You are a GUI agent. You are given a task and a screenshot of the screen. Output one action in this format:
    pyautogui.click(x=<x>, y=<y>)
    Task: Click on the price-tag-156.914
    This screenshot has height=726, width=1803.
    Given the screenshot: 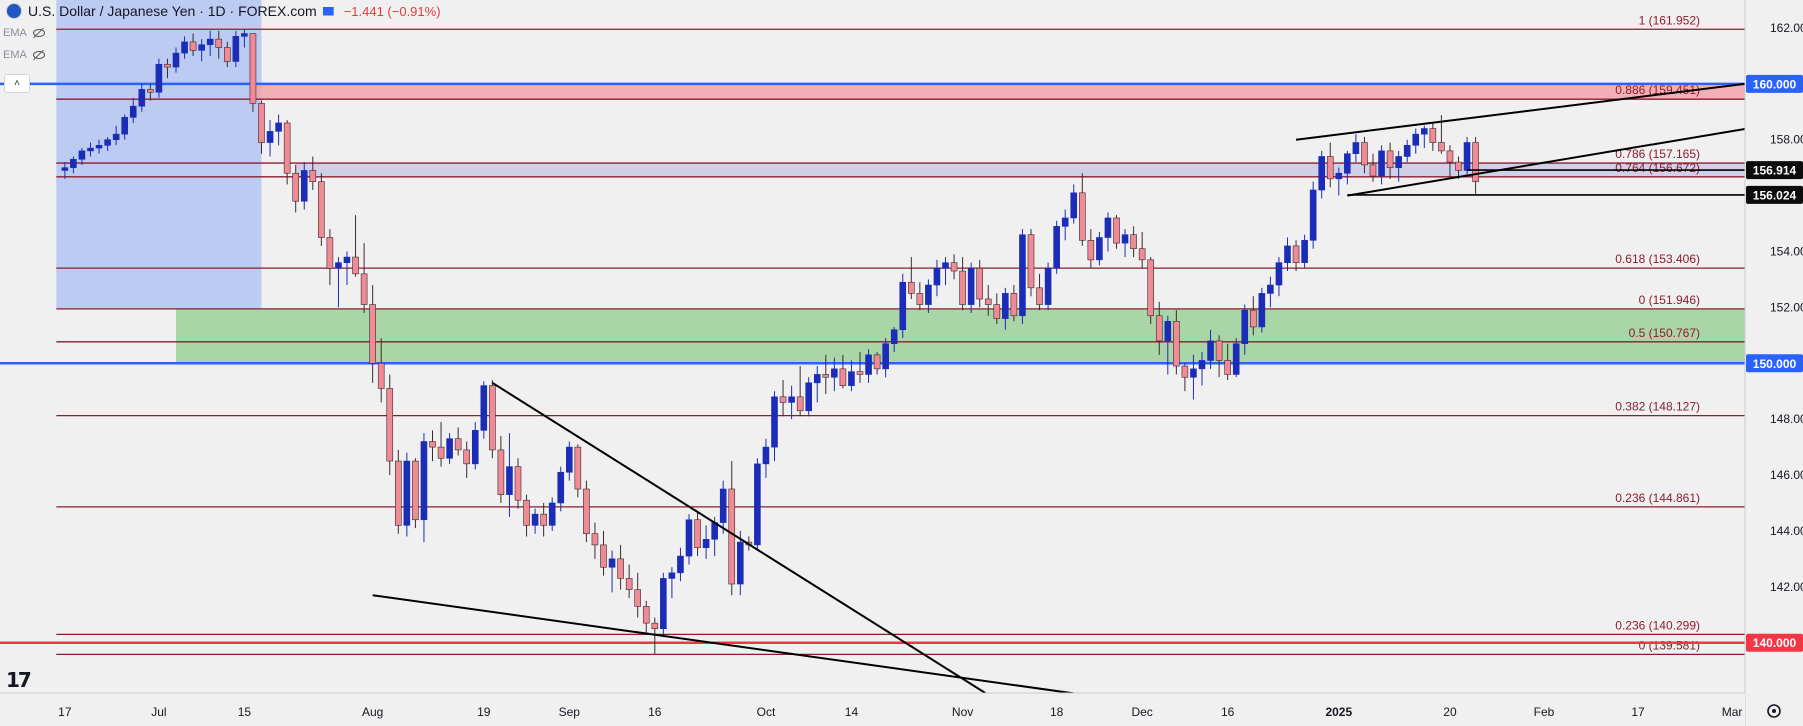 What is the action you would take?
    pyautogui.click(x=1774, y=170)
    